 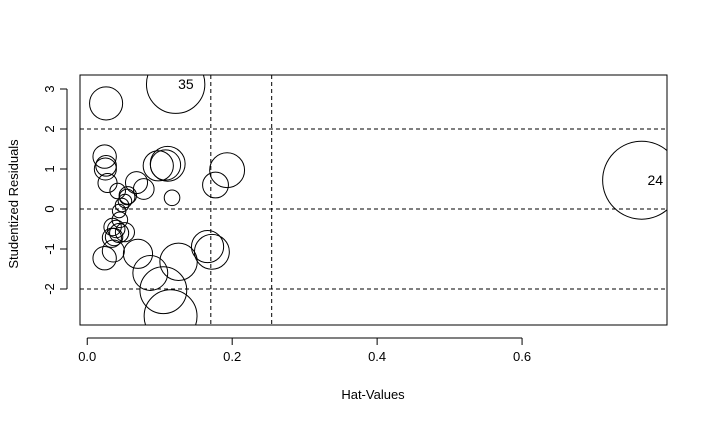 I want to click on x-axis-title: Hat-Values, so click(x=373, y=394).